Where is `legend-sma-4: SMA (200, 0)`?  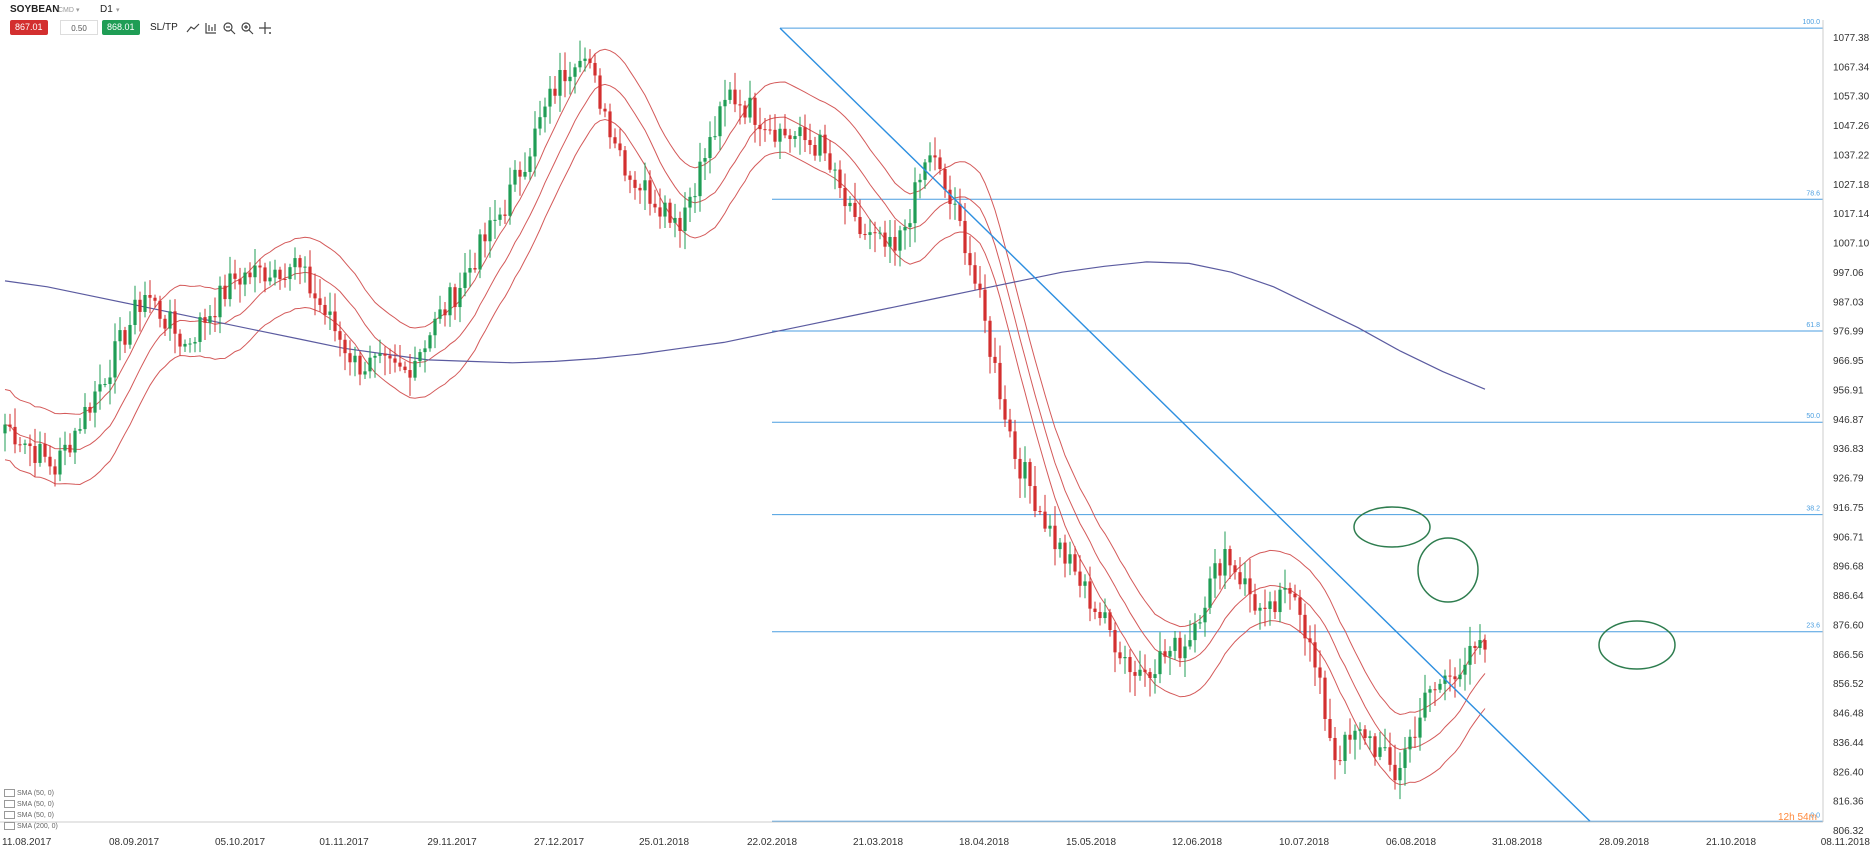
legend-sma-4: SMA (200, 0) is located at coordinates (31, 826).